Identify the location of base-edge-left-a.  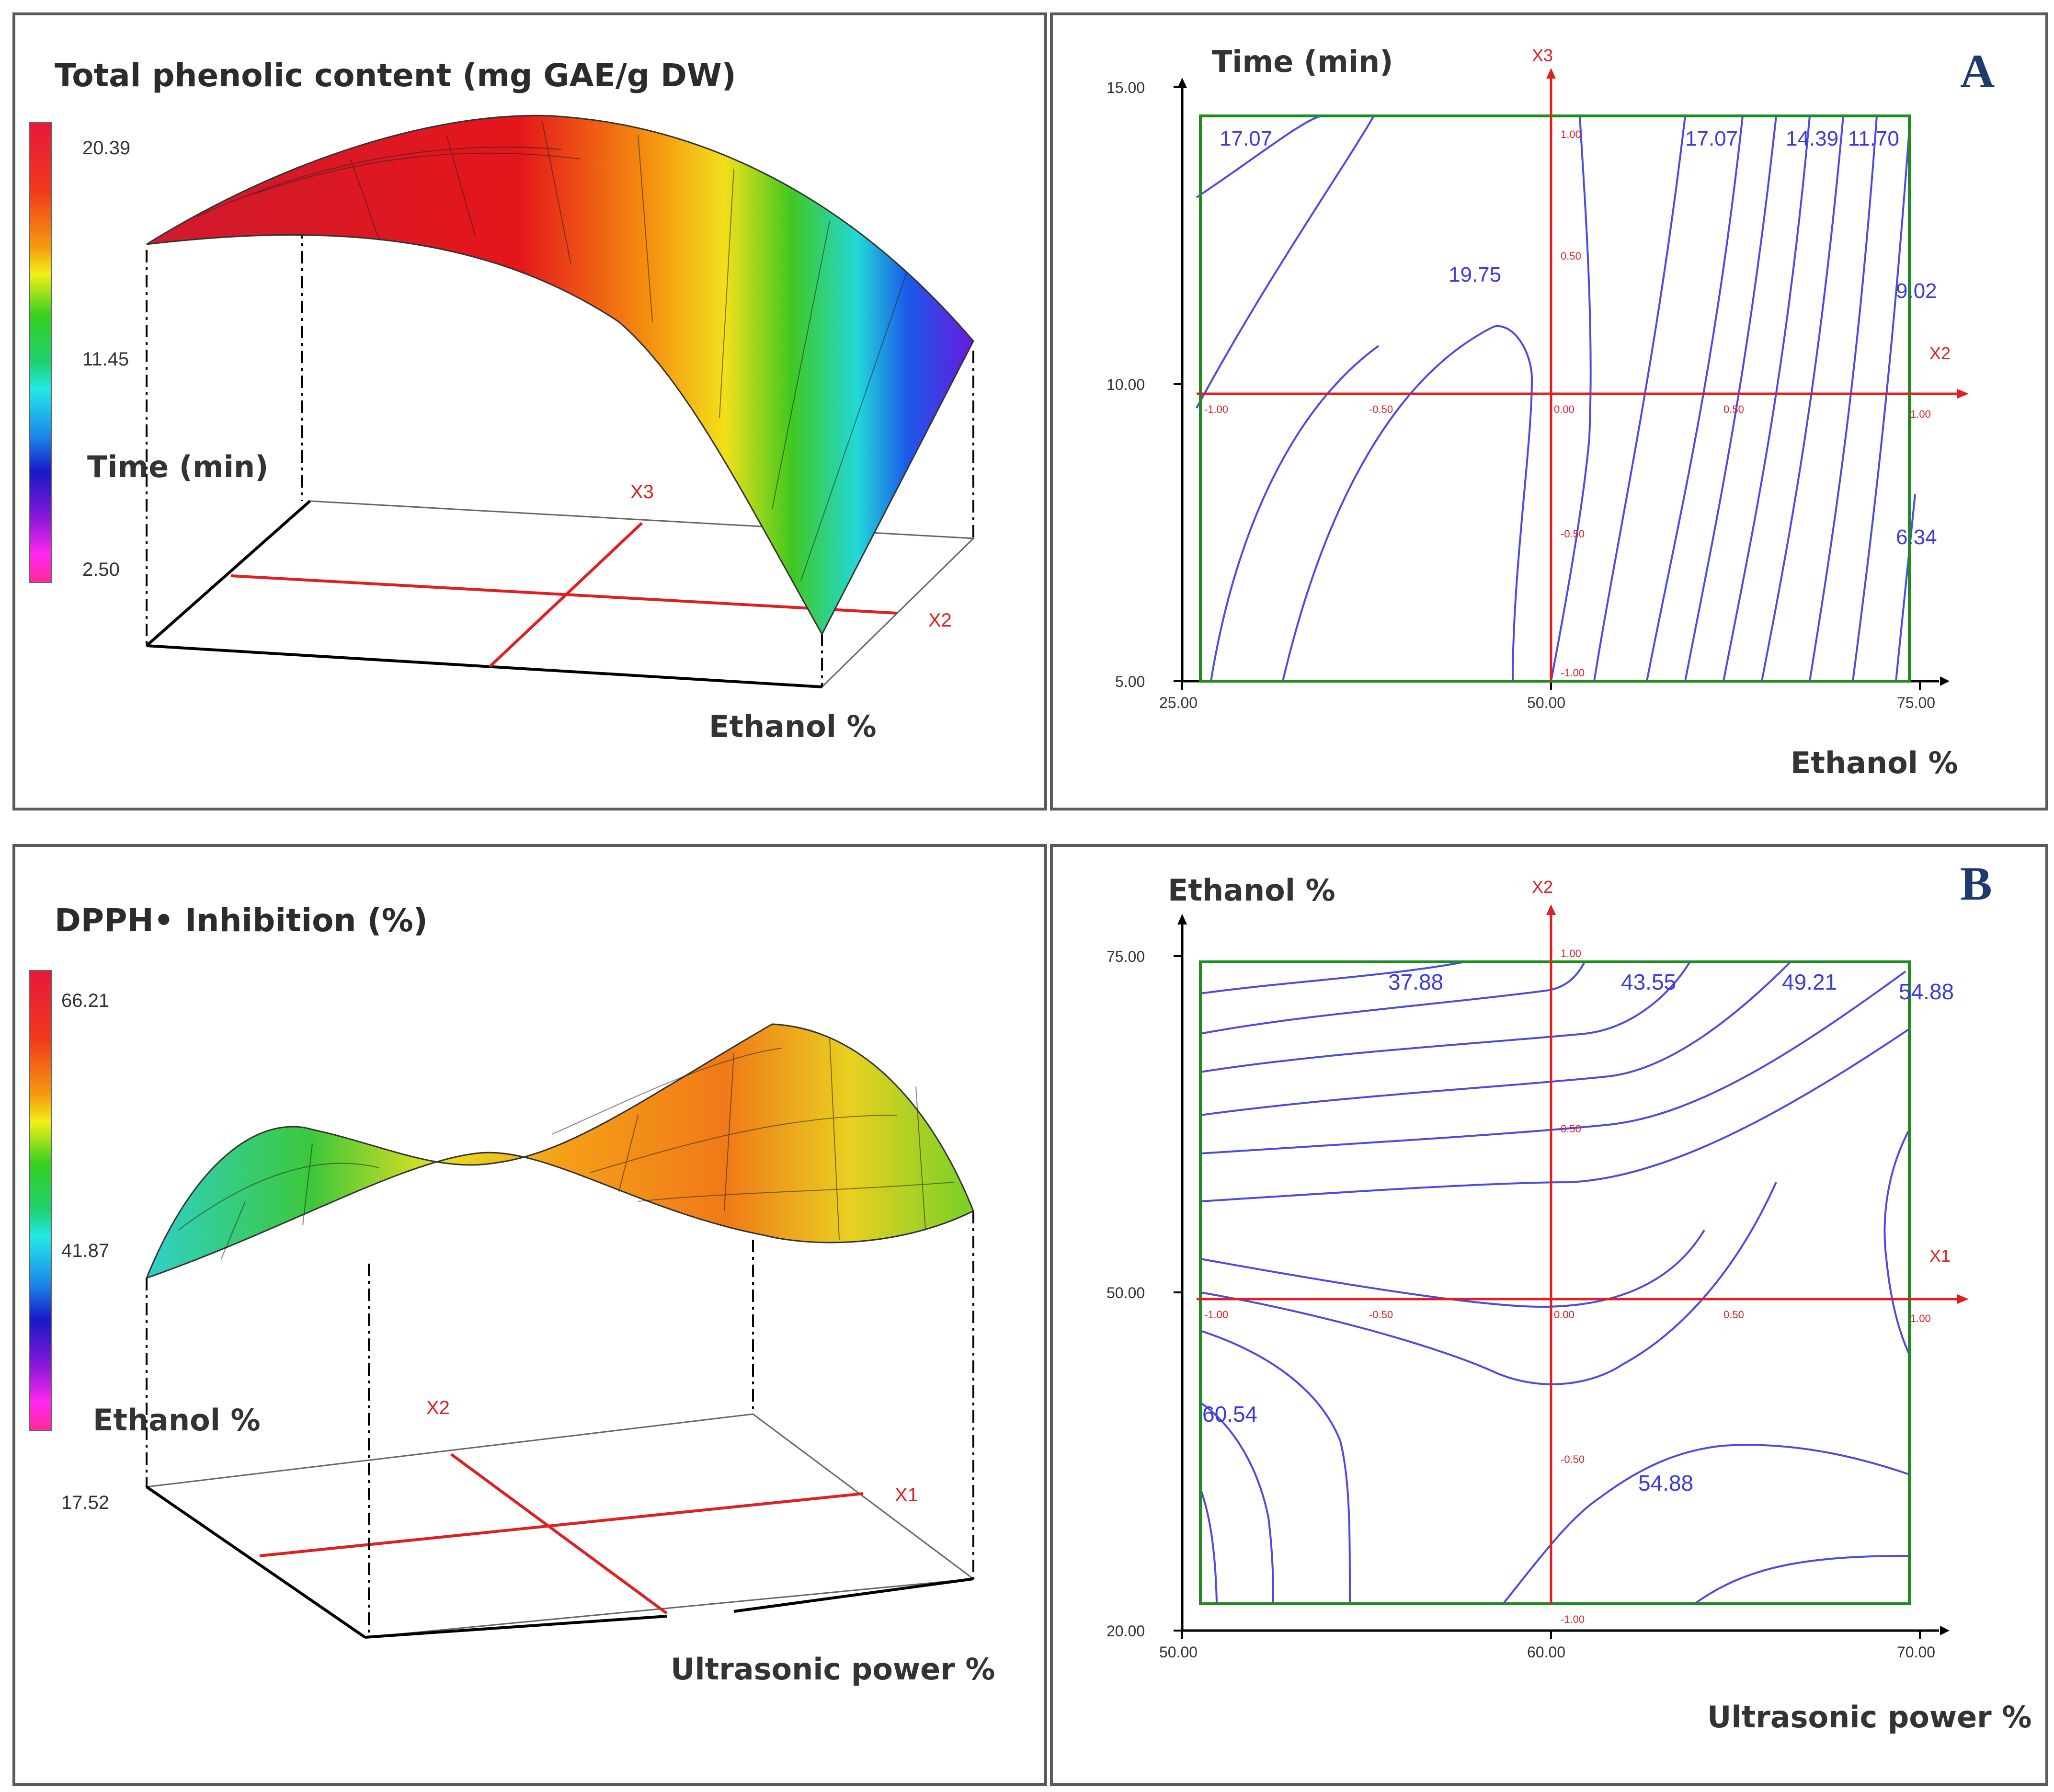
(228, 573).